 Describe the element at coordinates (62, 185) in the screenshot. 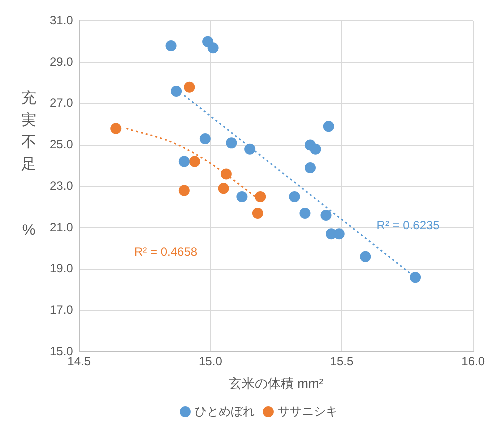

I see `y-tick-label: 23.0` at that location.